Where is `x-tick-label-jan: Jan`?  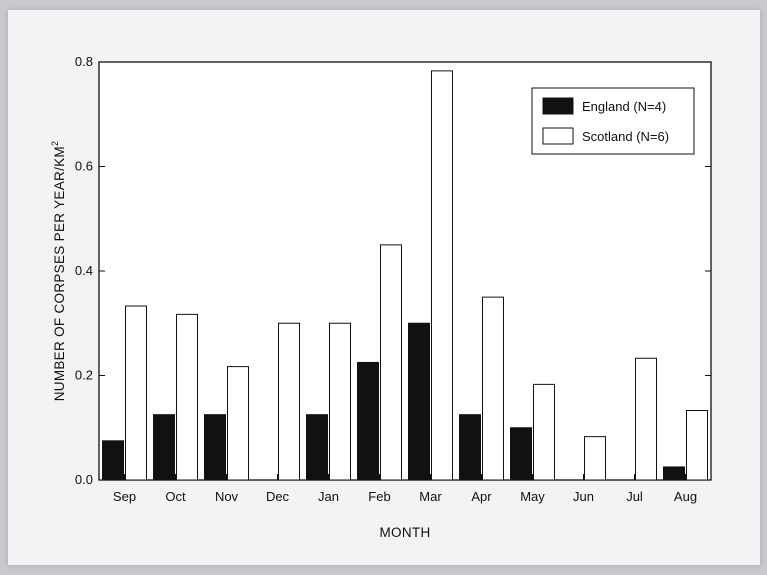 x-tick-label-jan: Jan is located at coordinates (328, 496).